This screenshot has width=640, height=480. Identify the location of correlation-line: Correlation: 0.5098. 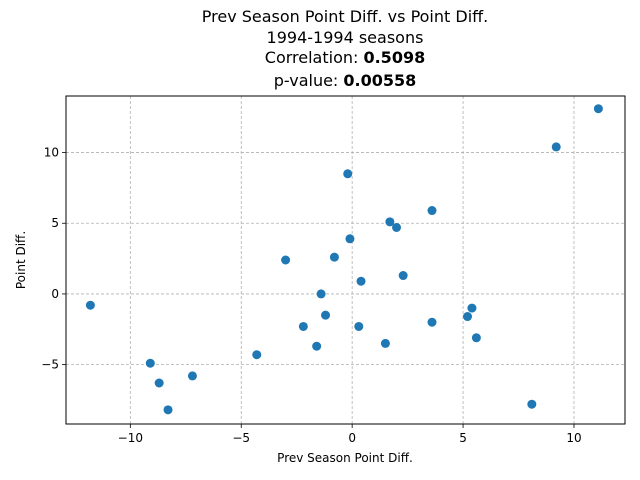
(345, 57).